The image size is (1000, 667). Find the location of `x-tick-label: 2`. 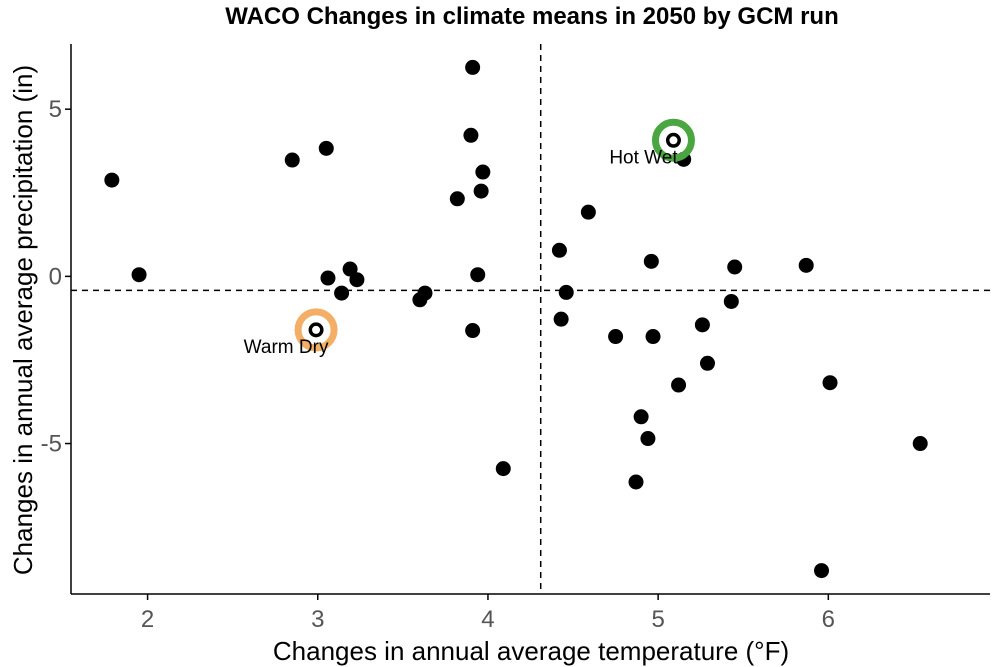

x-tick-label: 2 is located at coordinates (147, 619).